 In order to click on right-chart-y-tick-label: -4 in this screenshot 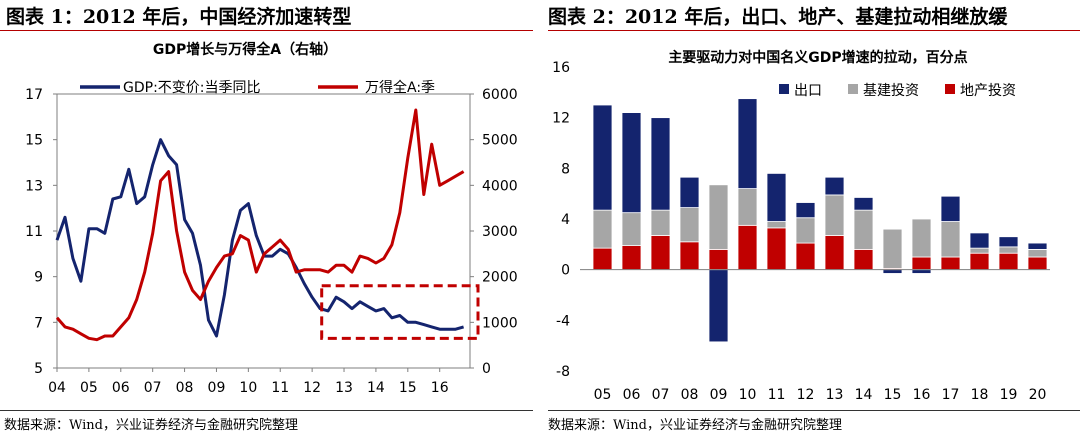, I will do `click(563, 321)`.